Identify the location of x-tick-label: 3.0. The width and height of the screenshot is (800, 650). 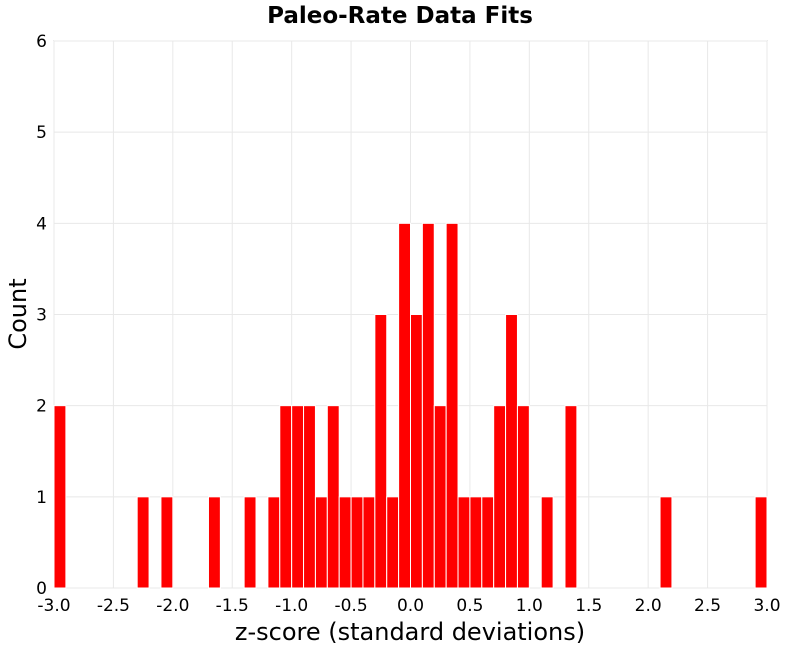
(766, 606).